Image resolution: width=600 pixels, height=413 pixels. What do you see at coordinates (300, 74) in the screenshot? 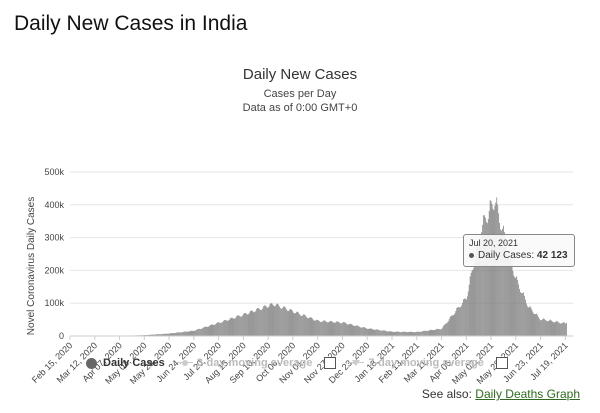
I see `chart-title: Daily New Cases` at bounding box center [300, 74].